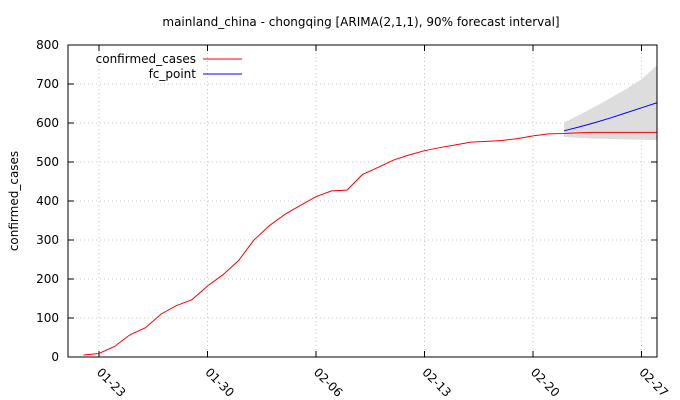  What do you see at coordinates (47, 162) in the screenshot?
I see `y-tick-label: 500` at bounding box center [47, 162].